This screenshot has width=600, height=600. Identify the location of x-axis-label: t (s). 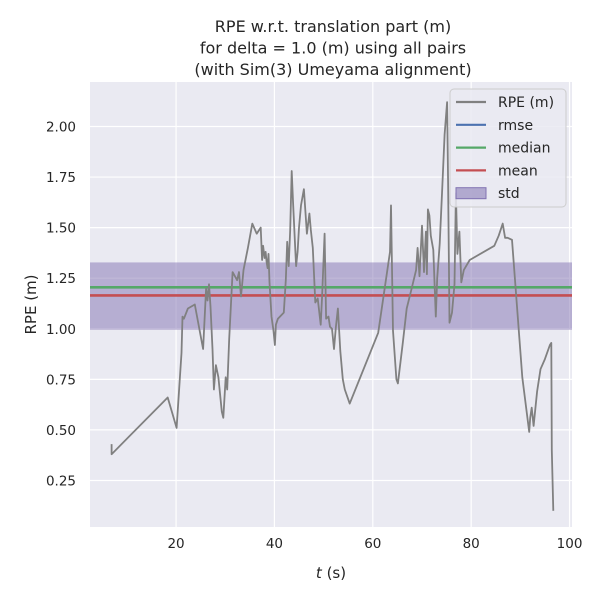
(331, 573).